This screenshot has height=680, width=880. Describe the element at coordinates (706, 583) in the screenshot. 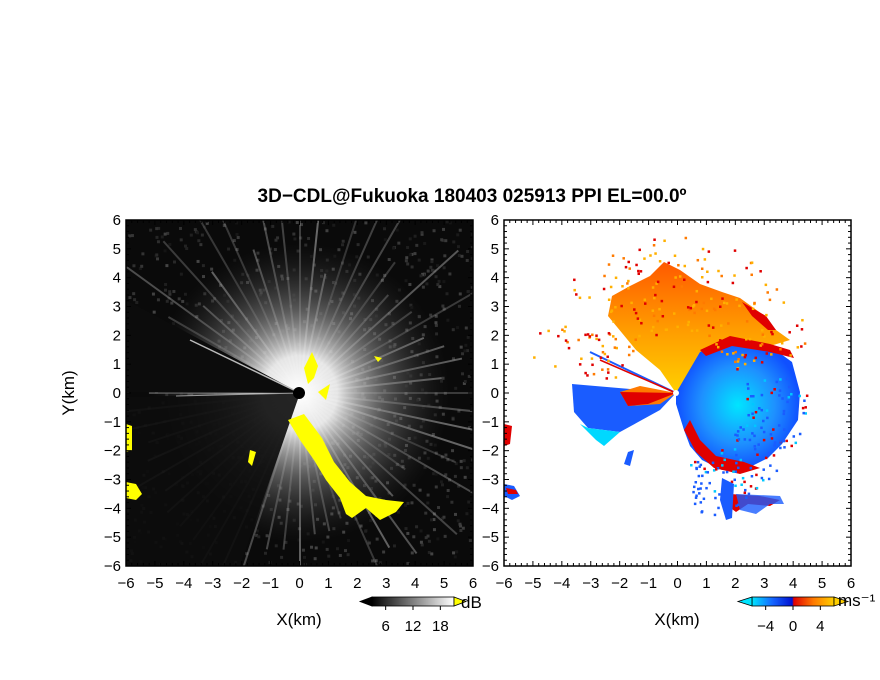

I see `x-tick-label: 1` at that location.